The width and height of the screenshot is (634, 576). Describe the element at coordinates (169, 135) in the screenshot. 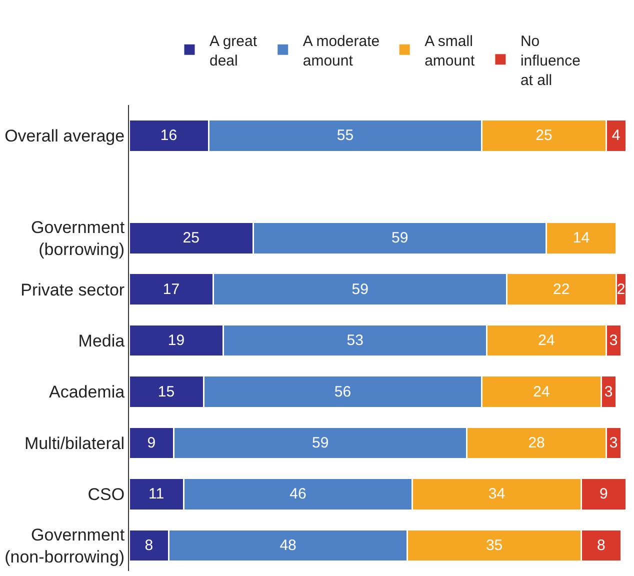

I see `data-label: 16` at that location.